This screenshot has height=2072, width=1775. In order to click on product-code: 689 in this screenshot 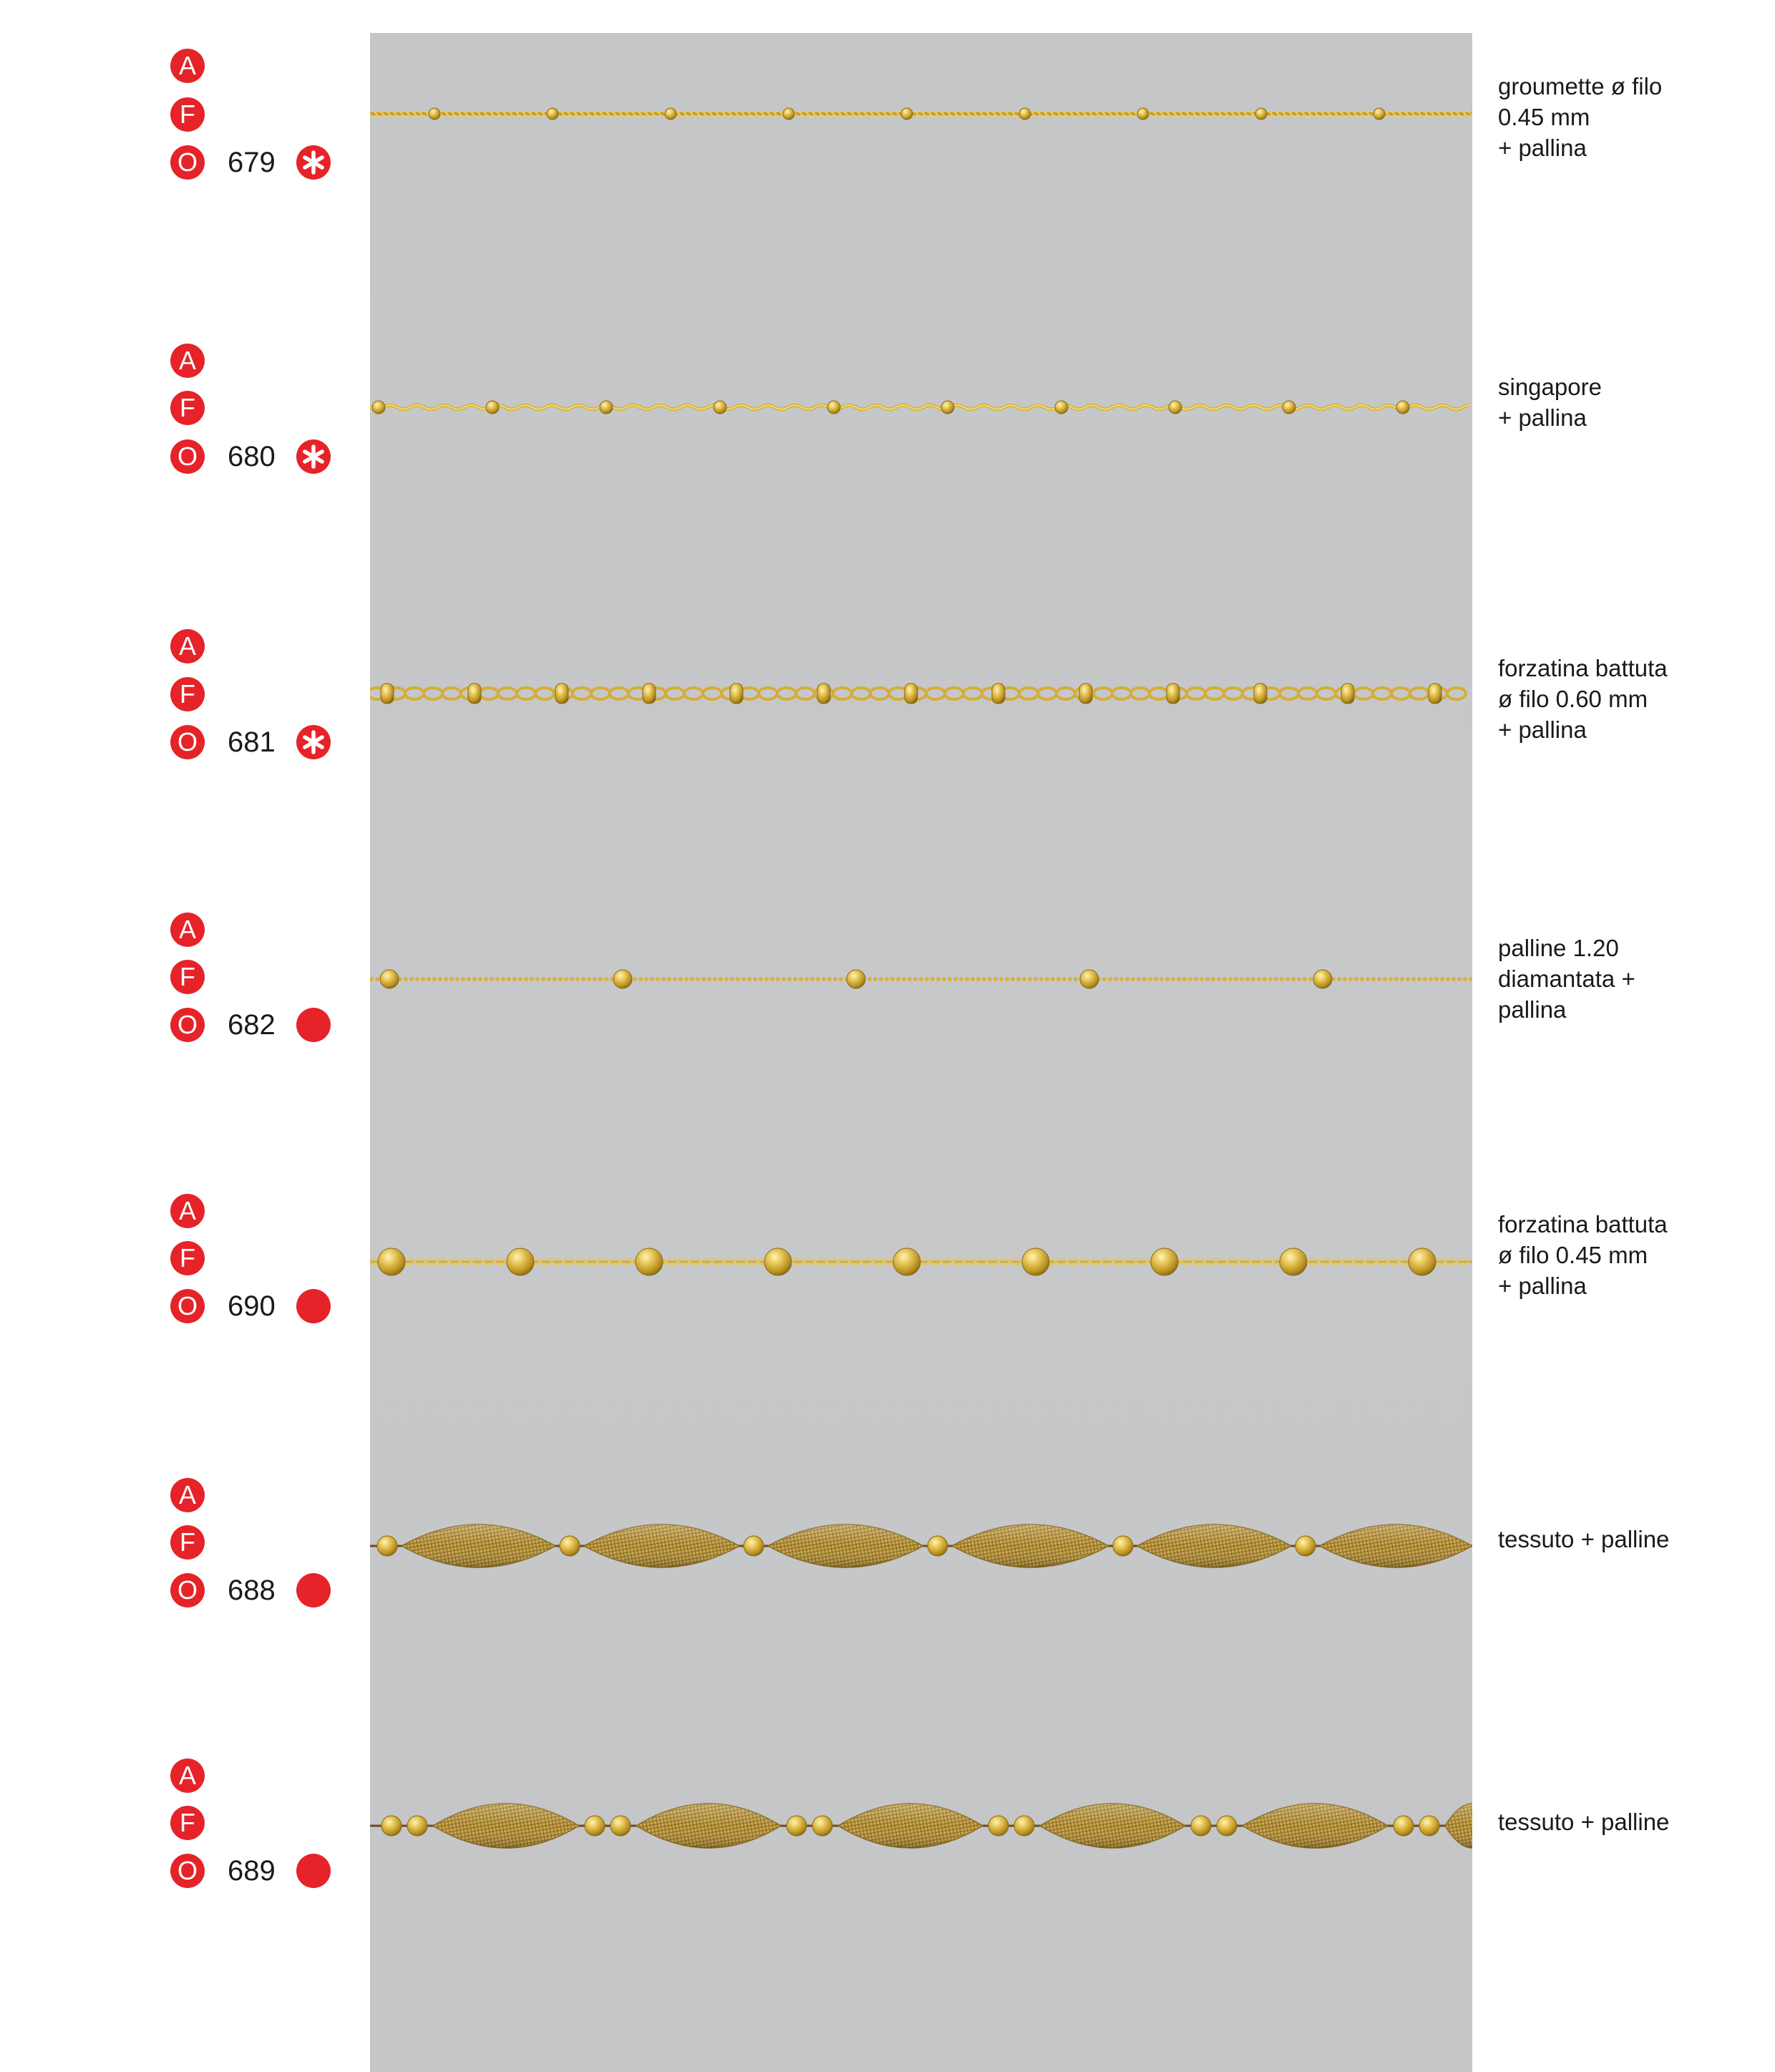, I will do `click(252, 1871)`.